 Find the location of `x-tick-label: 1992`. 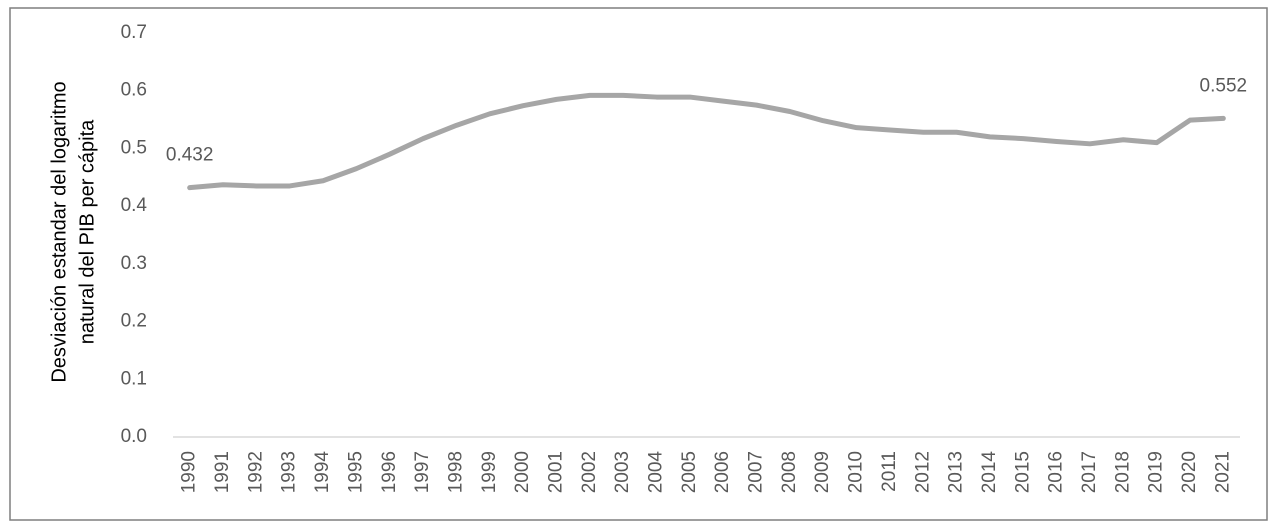

x-tick-label: 1992 is located at coordinates (255, 472).